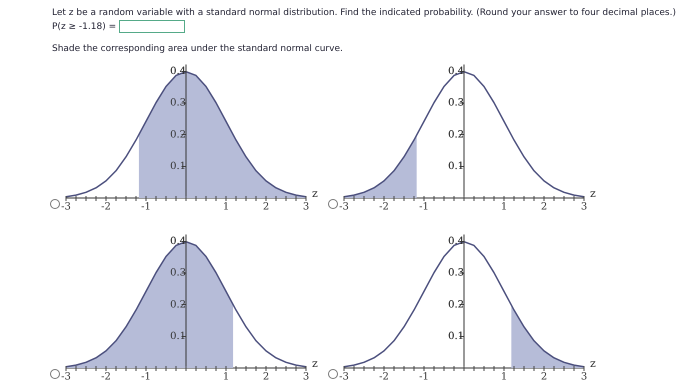 The height and width of the screenshot is (383, 700). I want to click on text: P(z ≥ -1.18) =, so click(84, 27).